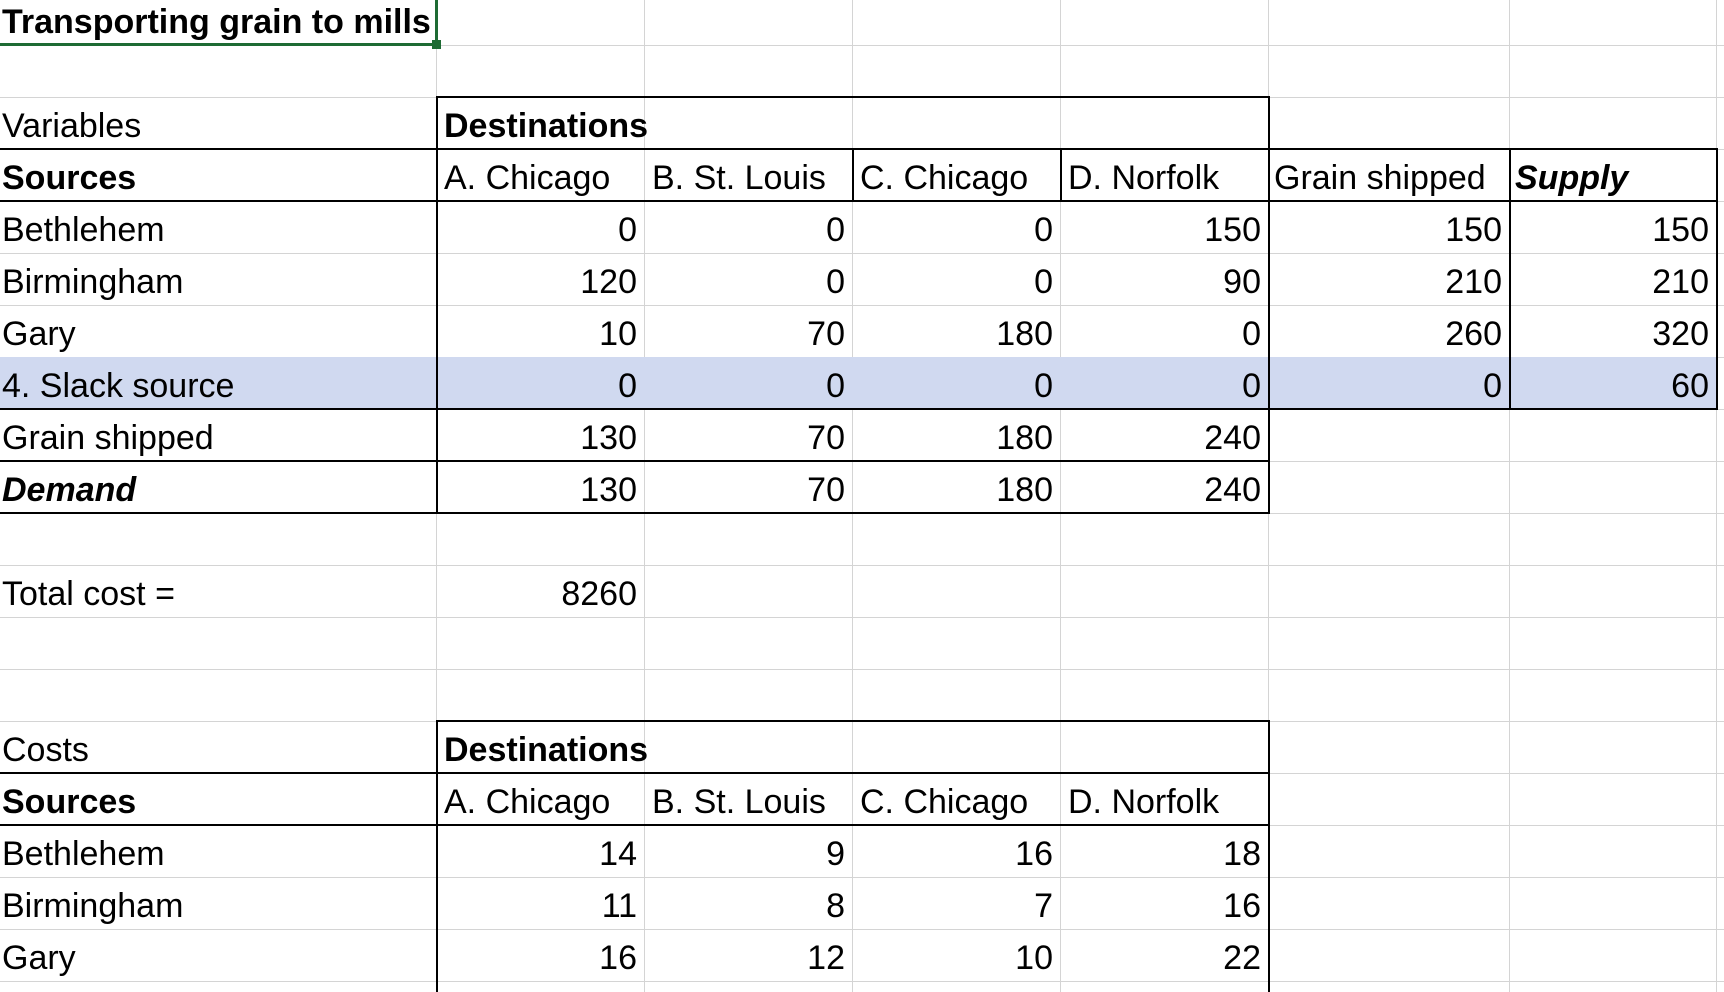 This screenshot has width=1724, height=992. I want to click on table-cell: 11, so click(619, 906).